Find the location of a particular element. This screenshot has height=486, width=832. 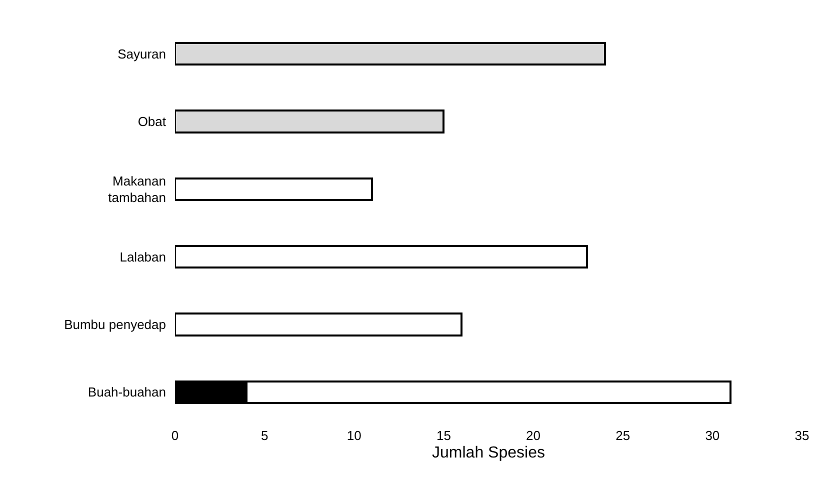

y-tick-label: Makanan tambahan is located at coordinates (137, 189).